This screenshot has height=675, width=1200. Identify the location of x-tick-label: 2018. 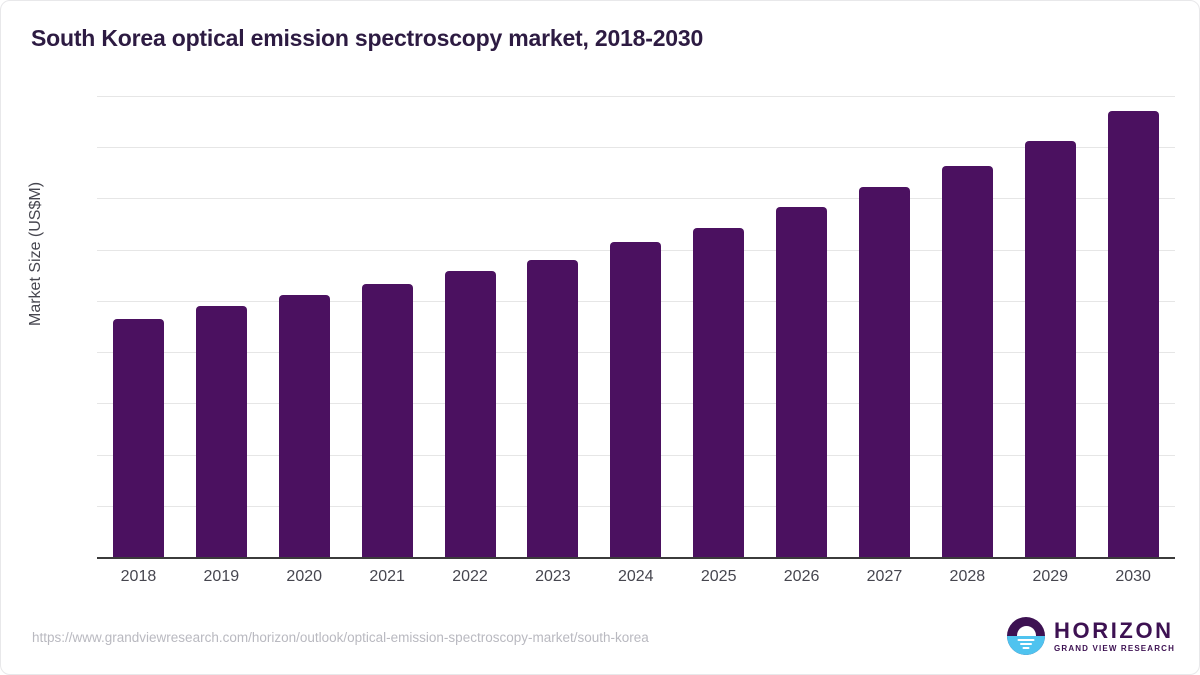
(138, 576).